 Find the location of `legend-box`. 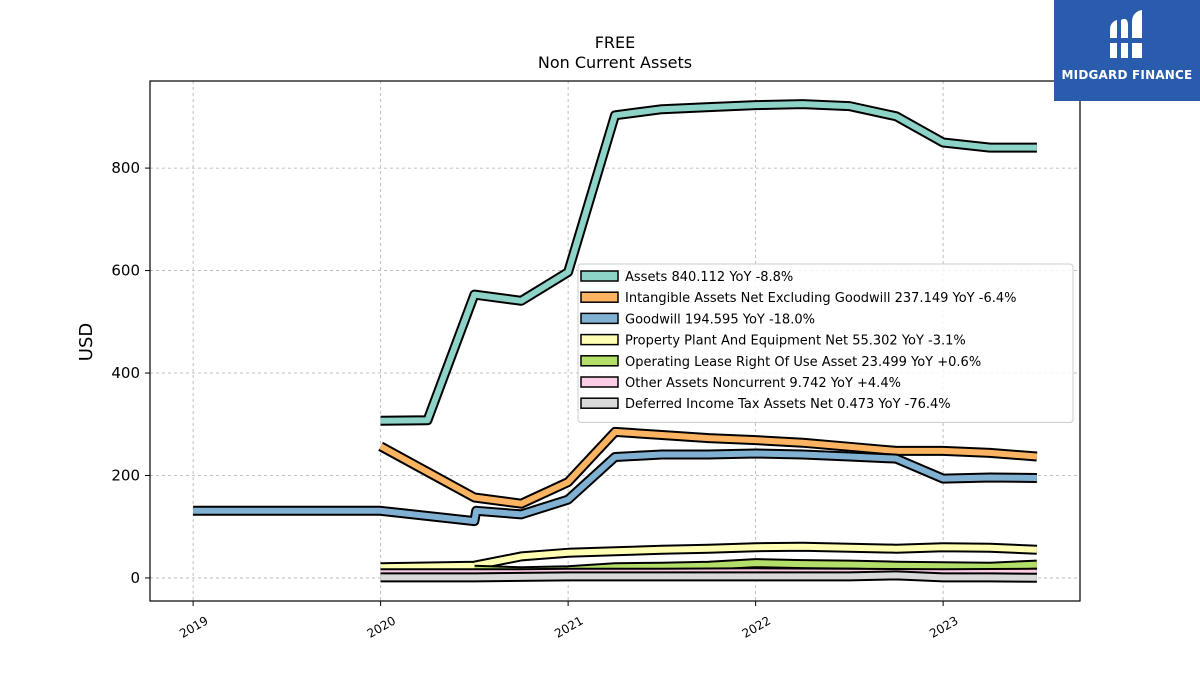

legend-box is located at coordinates (825, 343).